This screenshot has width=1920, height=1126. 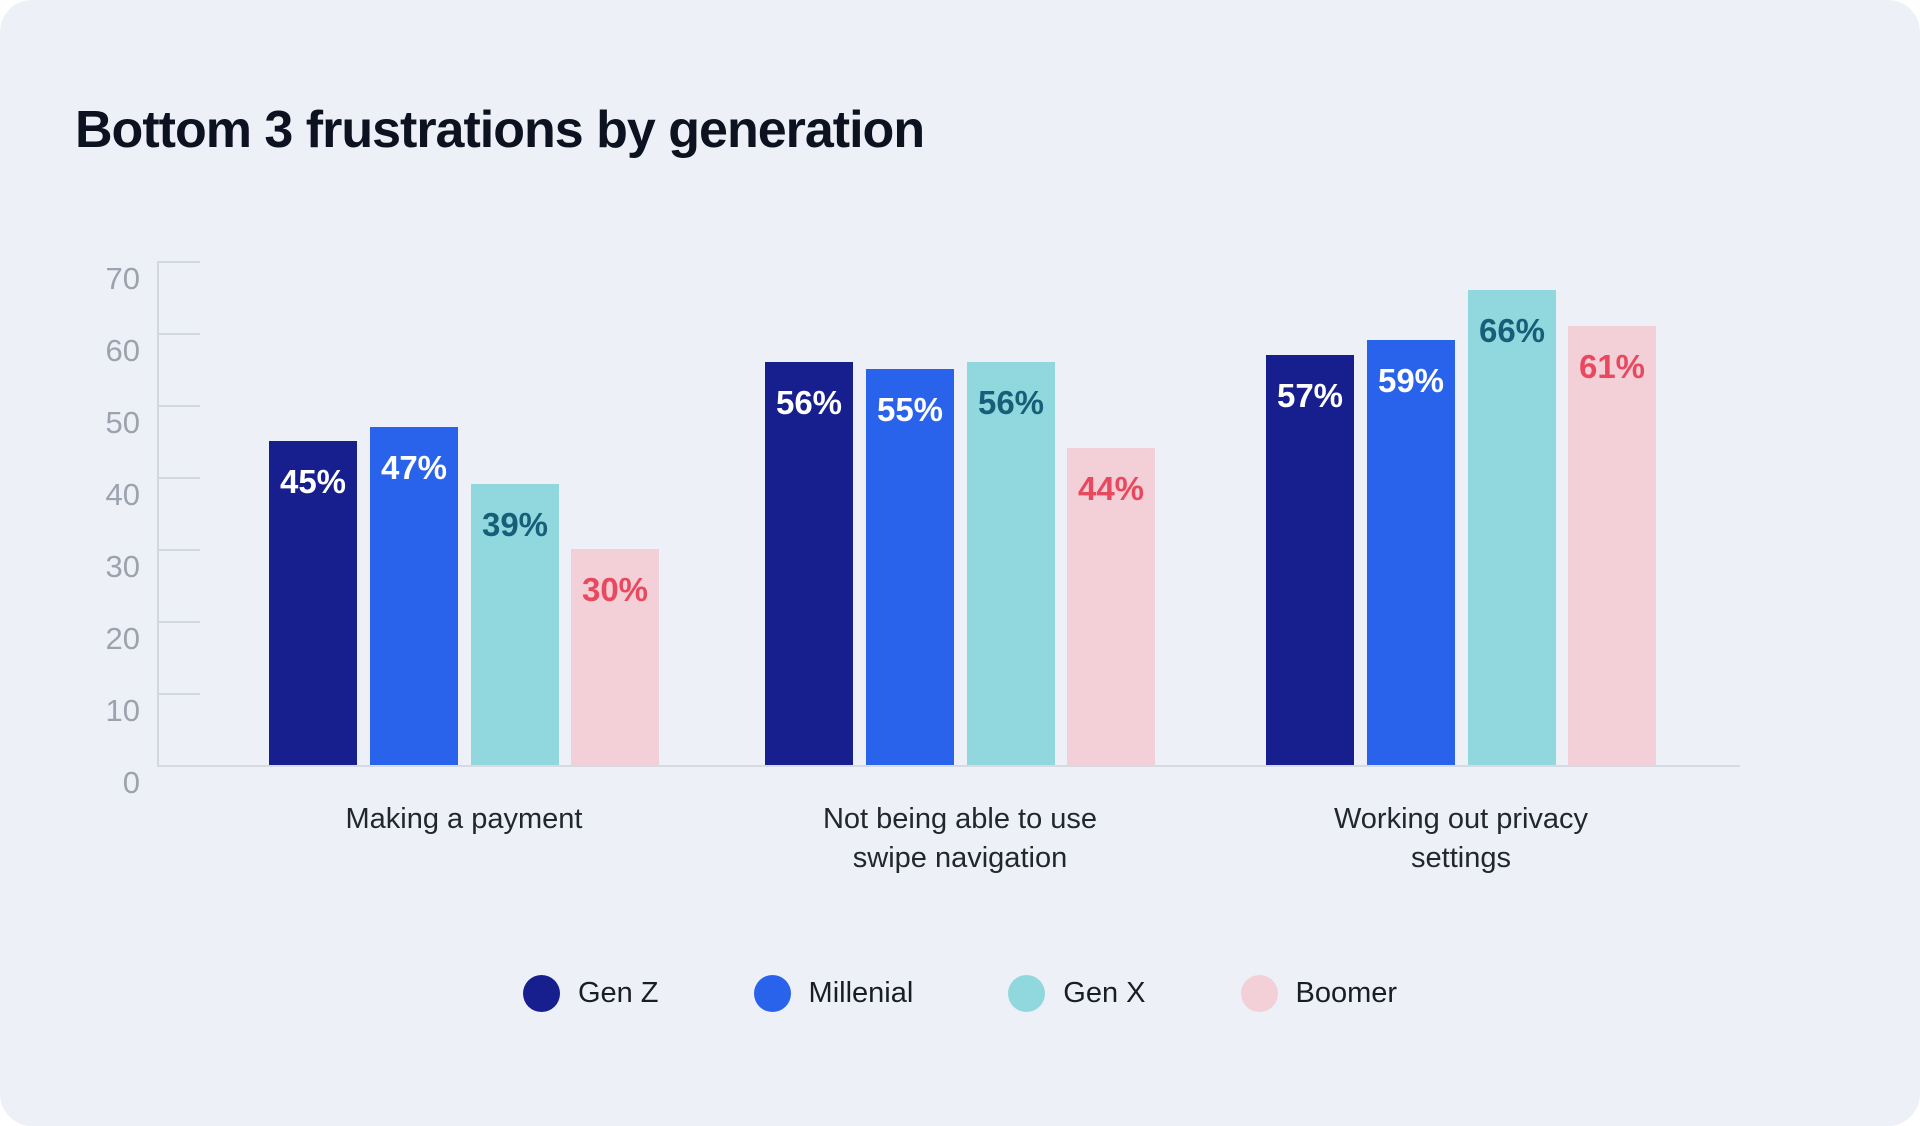 What do you see at coordinates (615, 657) in the screenshot?
I see `bar-boomer: 30%` at bounding box center [615, 657].